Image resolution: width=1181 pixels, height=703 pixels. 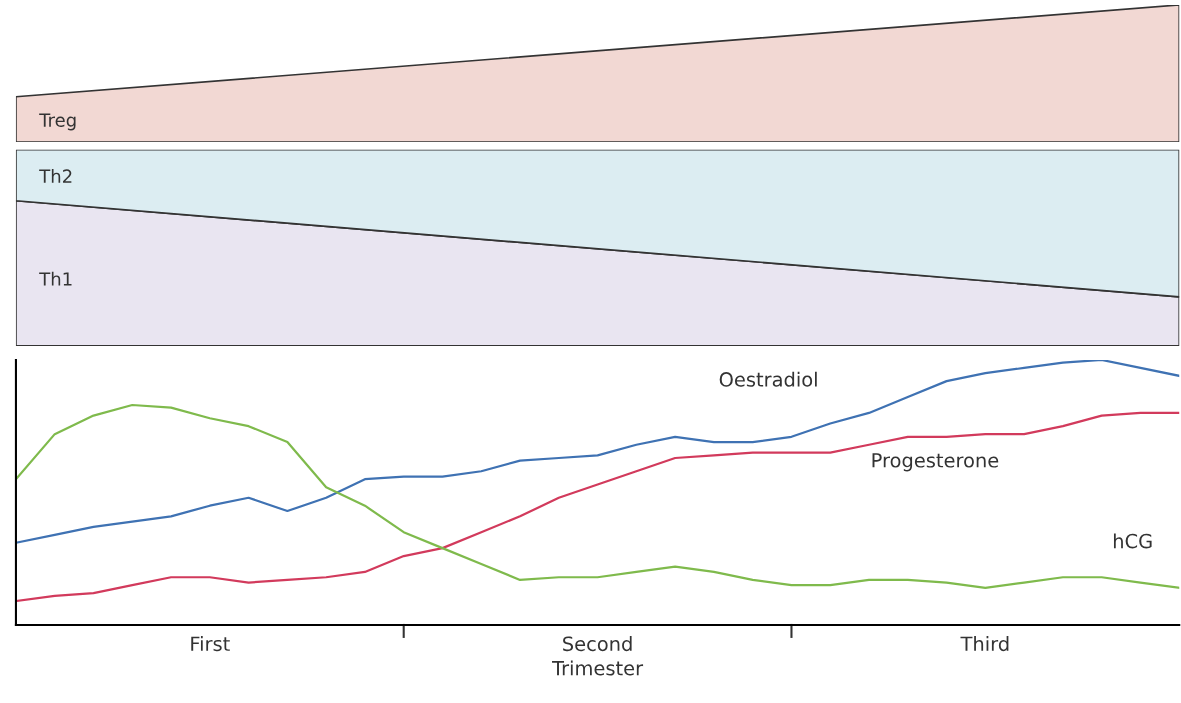 What do you see at coordinates (55, 176) in the screenshot?
I see `series-label: Th2` at bounding box center [55, 176].